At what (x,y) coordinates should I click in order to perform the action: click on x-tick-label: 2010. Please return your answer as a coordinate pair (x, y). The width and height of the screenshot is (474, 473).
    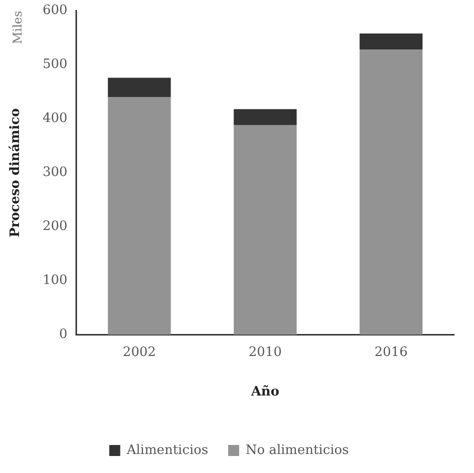
    Looking at the image, I should click on (265, 352).